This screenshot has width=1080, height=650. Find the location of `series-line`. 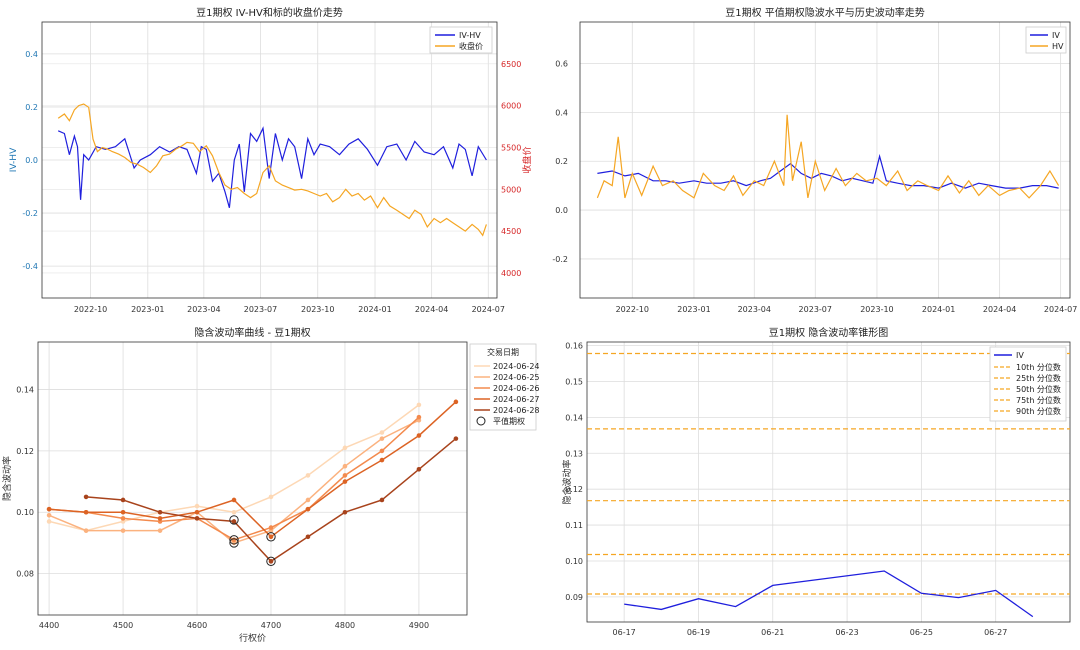

series-line is located at coordinates (253, 469).